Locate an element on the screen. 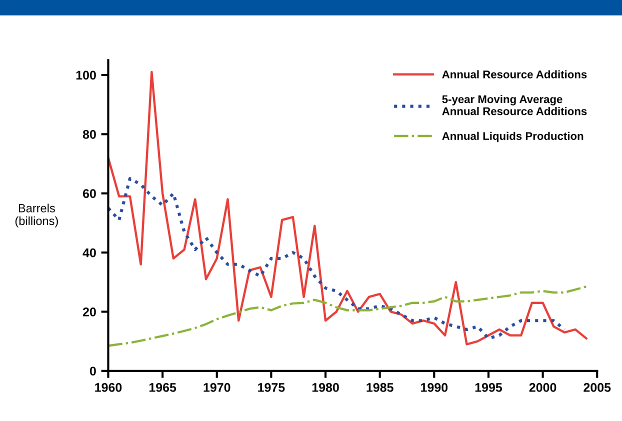  line-series is located at coordinates (348, 316).